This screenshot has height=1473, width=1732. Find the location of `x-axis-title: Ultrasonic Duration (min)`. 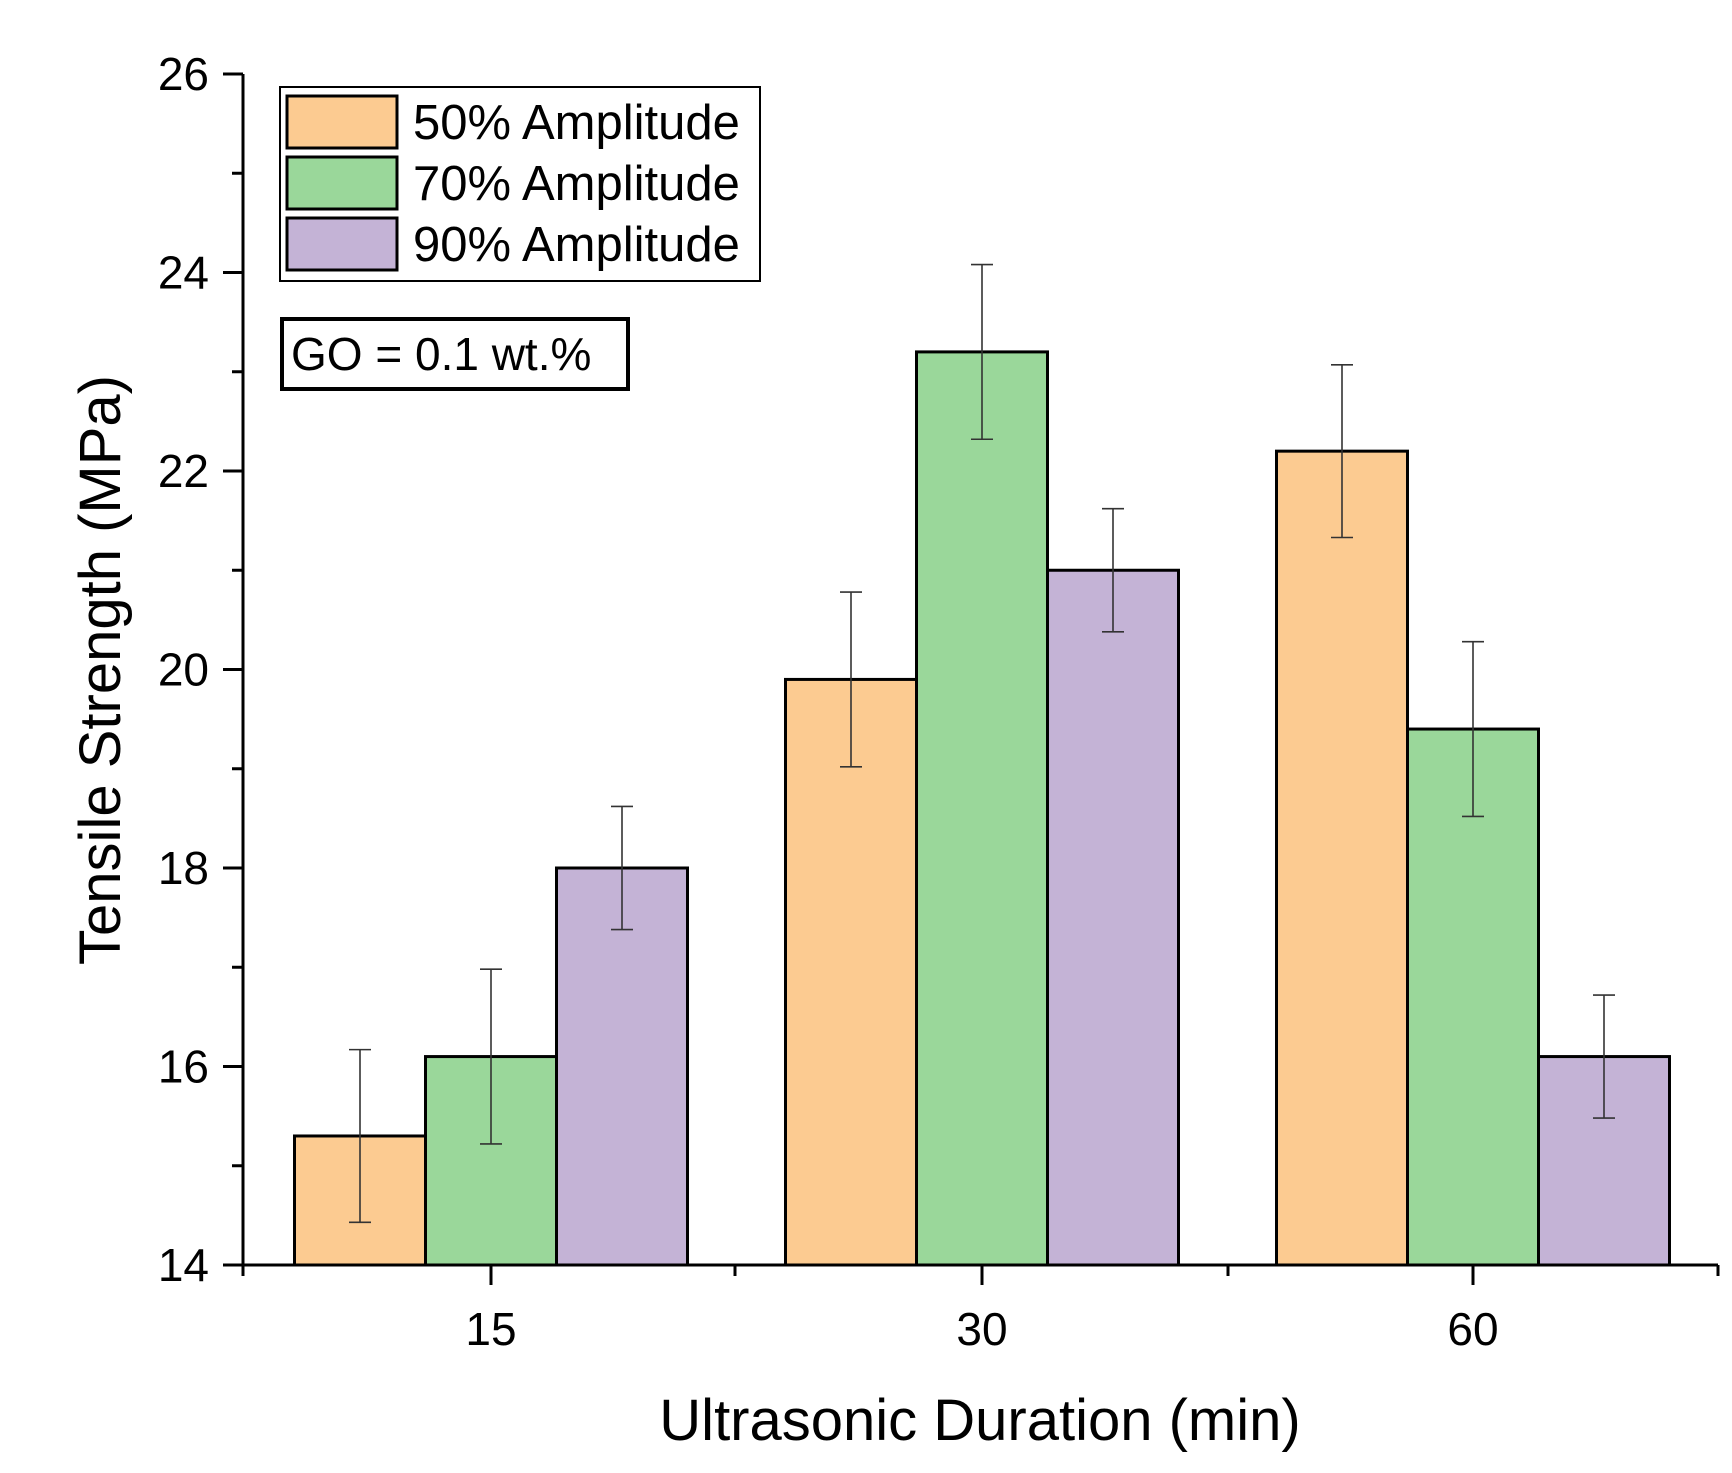

x-axis-title: Ultrasonic Duration (min) is located at coordinates (979, 1420).